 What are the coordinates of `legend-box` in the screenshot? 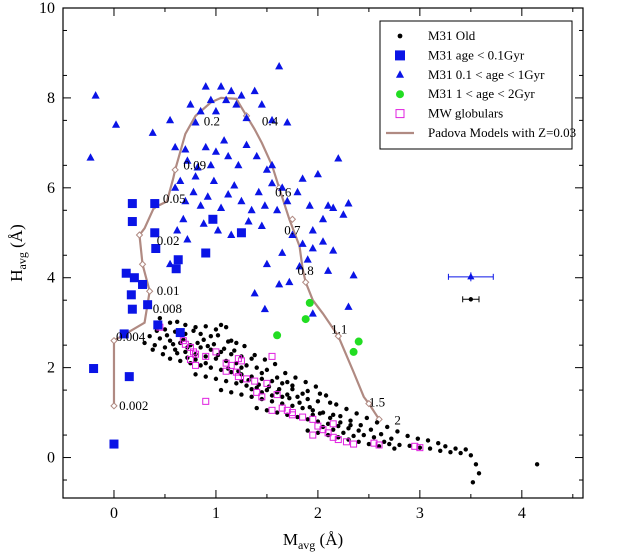 It's located at (476, 85).